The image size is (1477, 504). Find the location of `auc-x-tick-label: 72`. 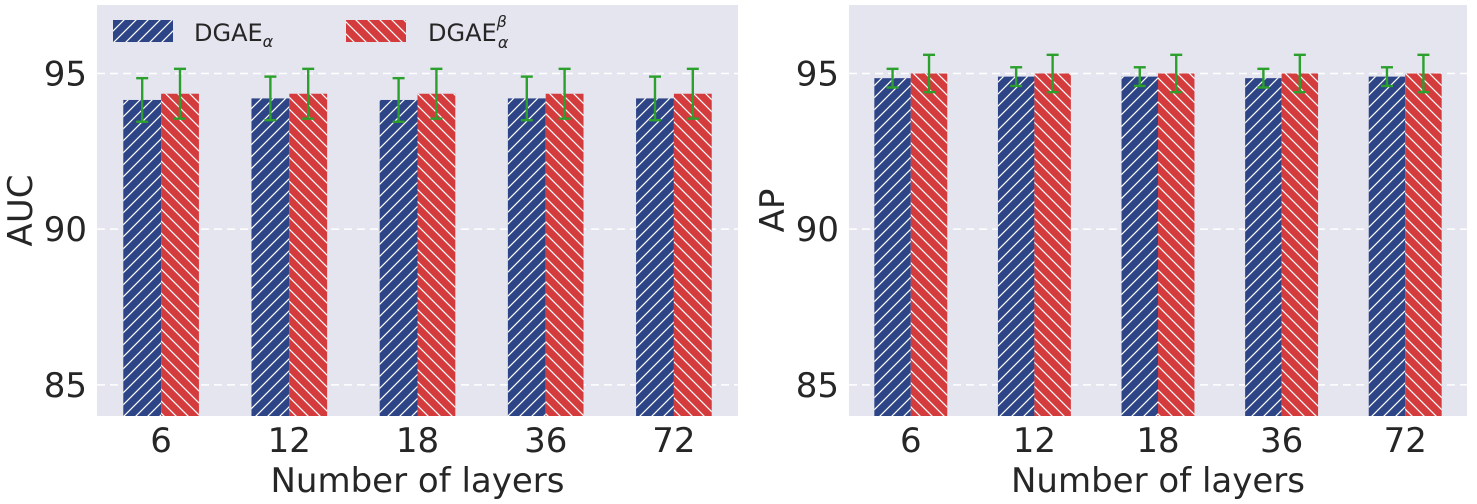

auc-x-tick-label: 72 is located at coordinates (673, 441).